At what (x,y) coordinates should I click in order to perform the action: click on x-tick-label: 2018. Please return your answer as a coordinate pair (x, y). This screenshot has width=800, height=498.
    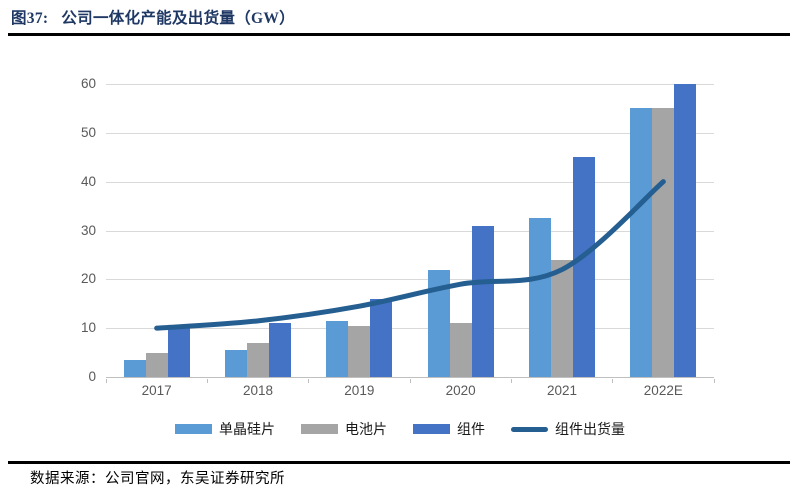
    Looking at the image, I should click on (258, 390).